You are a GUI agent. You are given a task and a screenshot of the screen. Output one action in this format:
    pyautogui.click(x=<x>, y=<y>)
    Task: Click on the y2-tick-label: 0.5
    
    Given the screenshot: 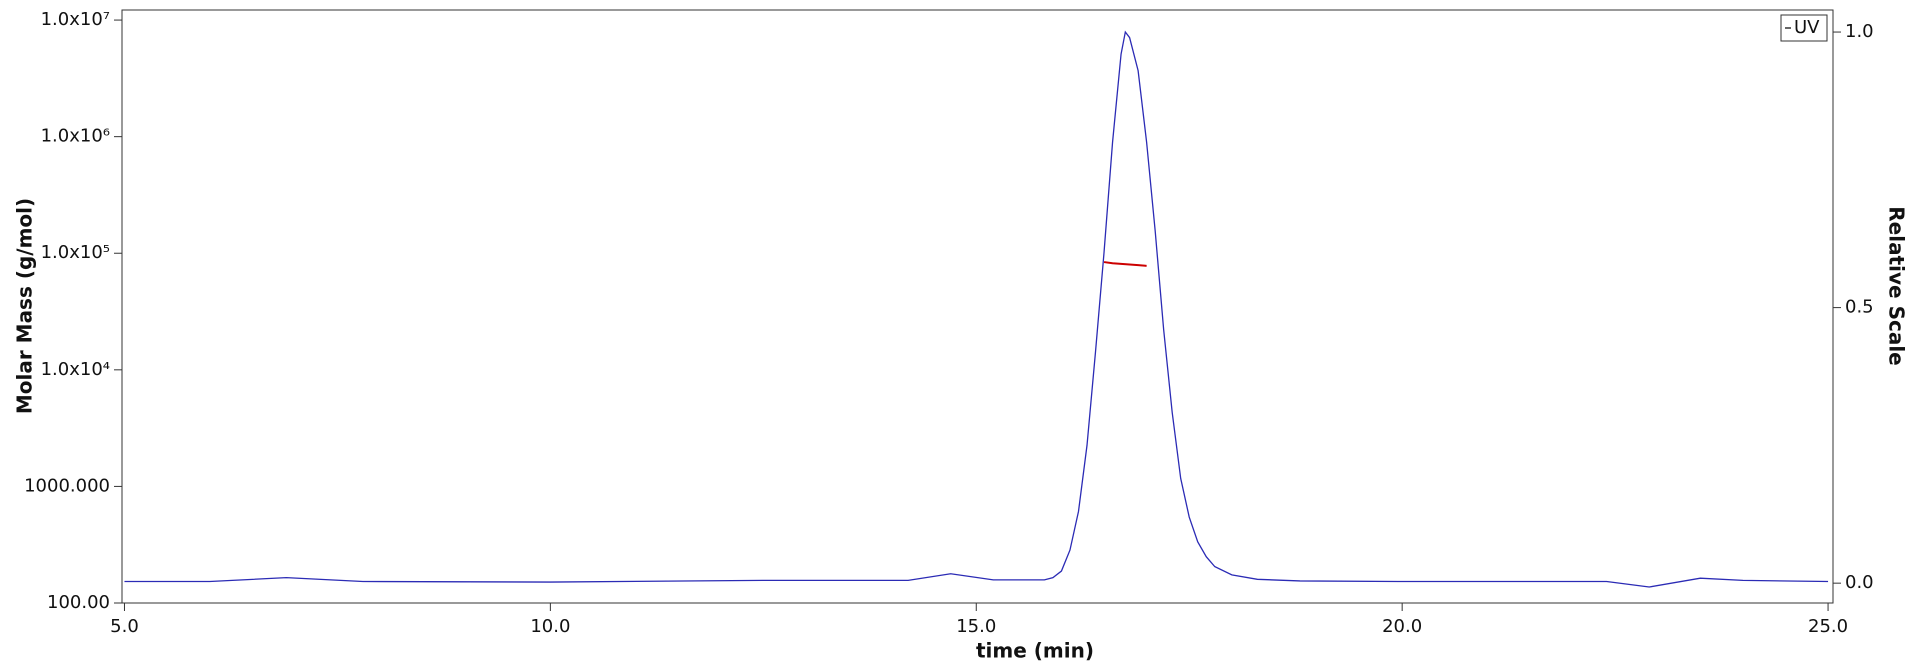 What is the action you would take?
    pyautogui.click(x=1859, y=307)
    